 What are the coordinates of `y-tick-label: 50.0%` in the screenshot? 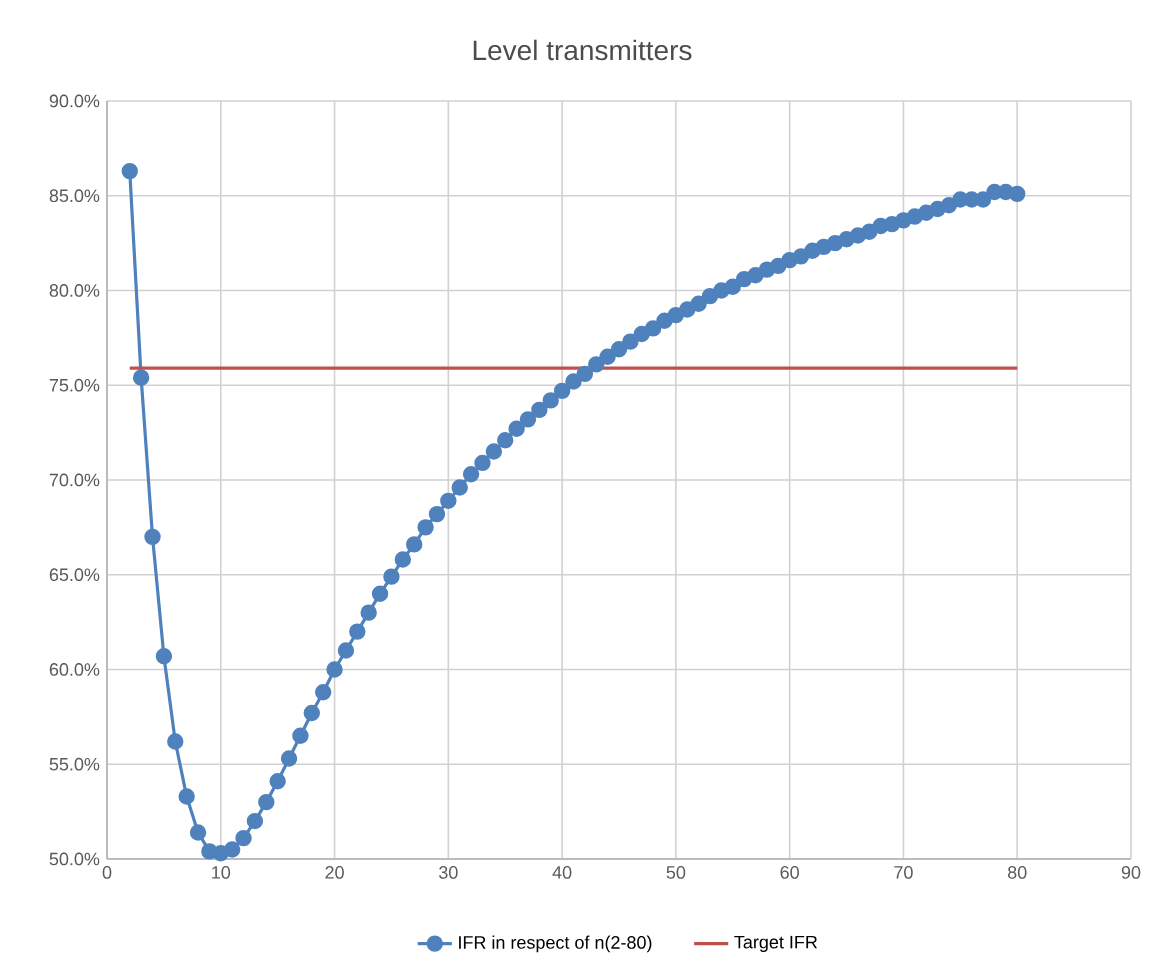 It's located at (74, 859).